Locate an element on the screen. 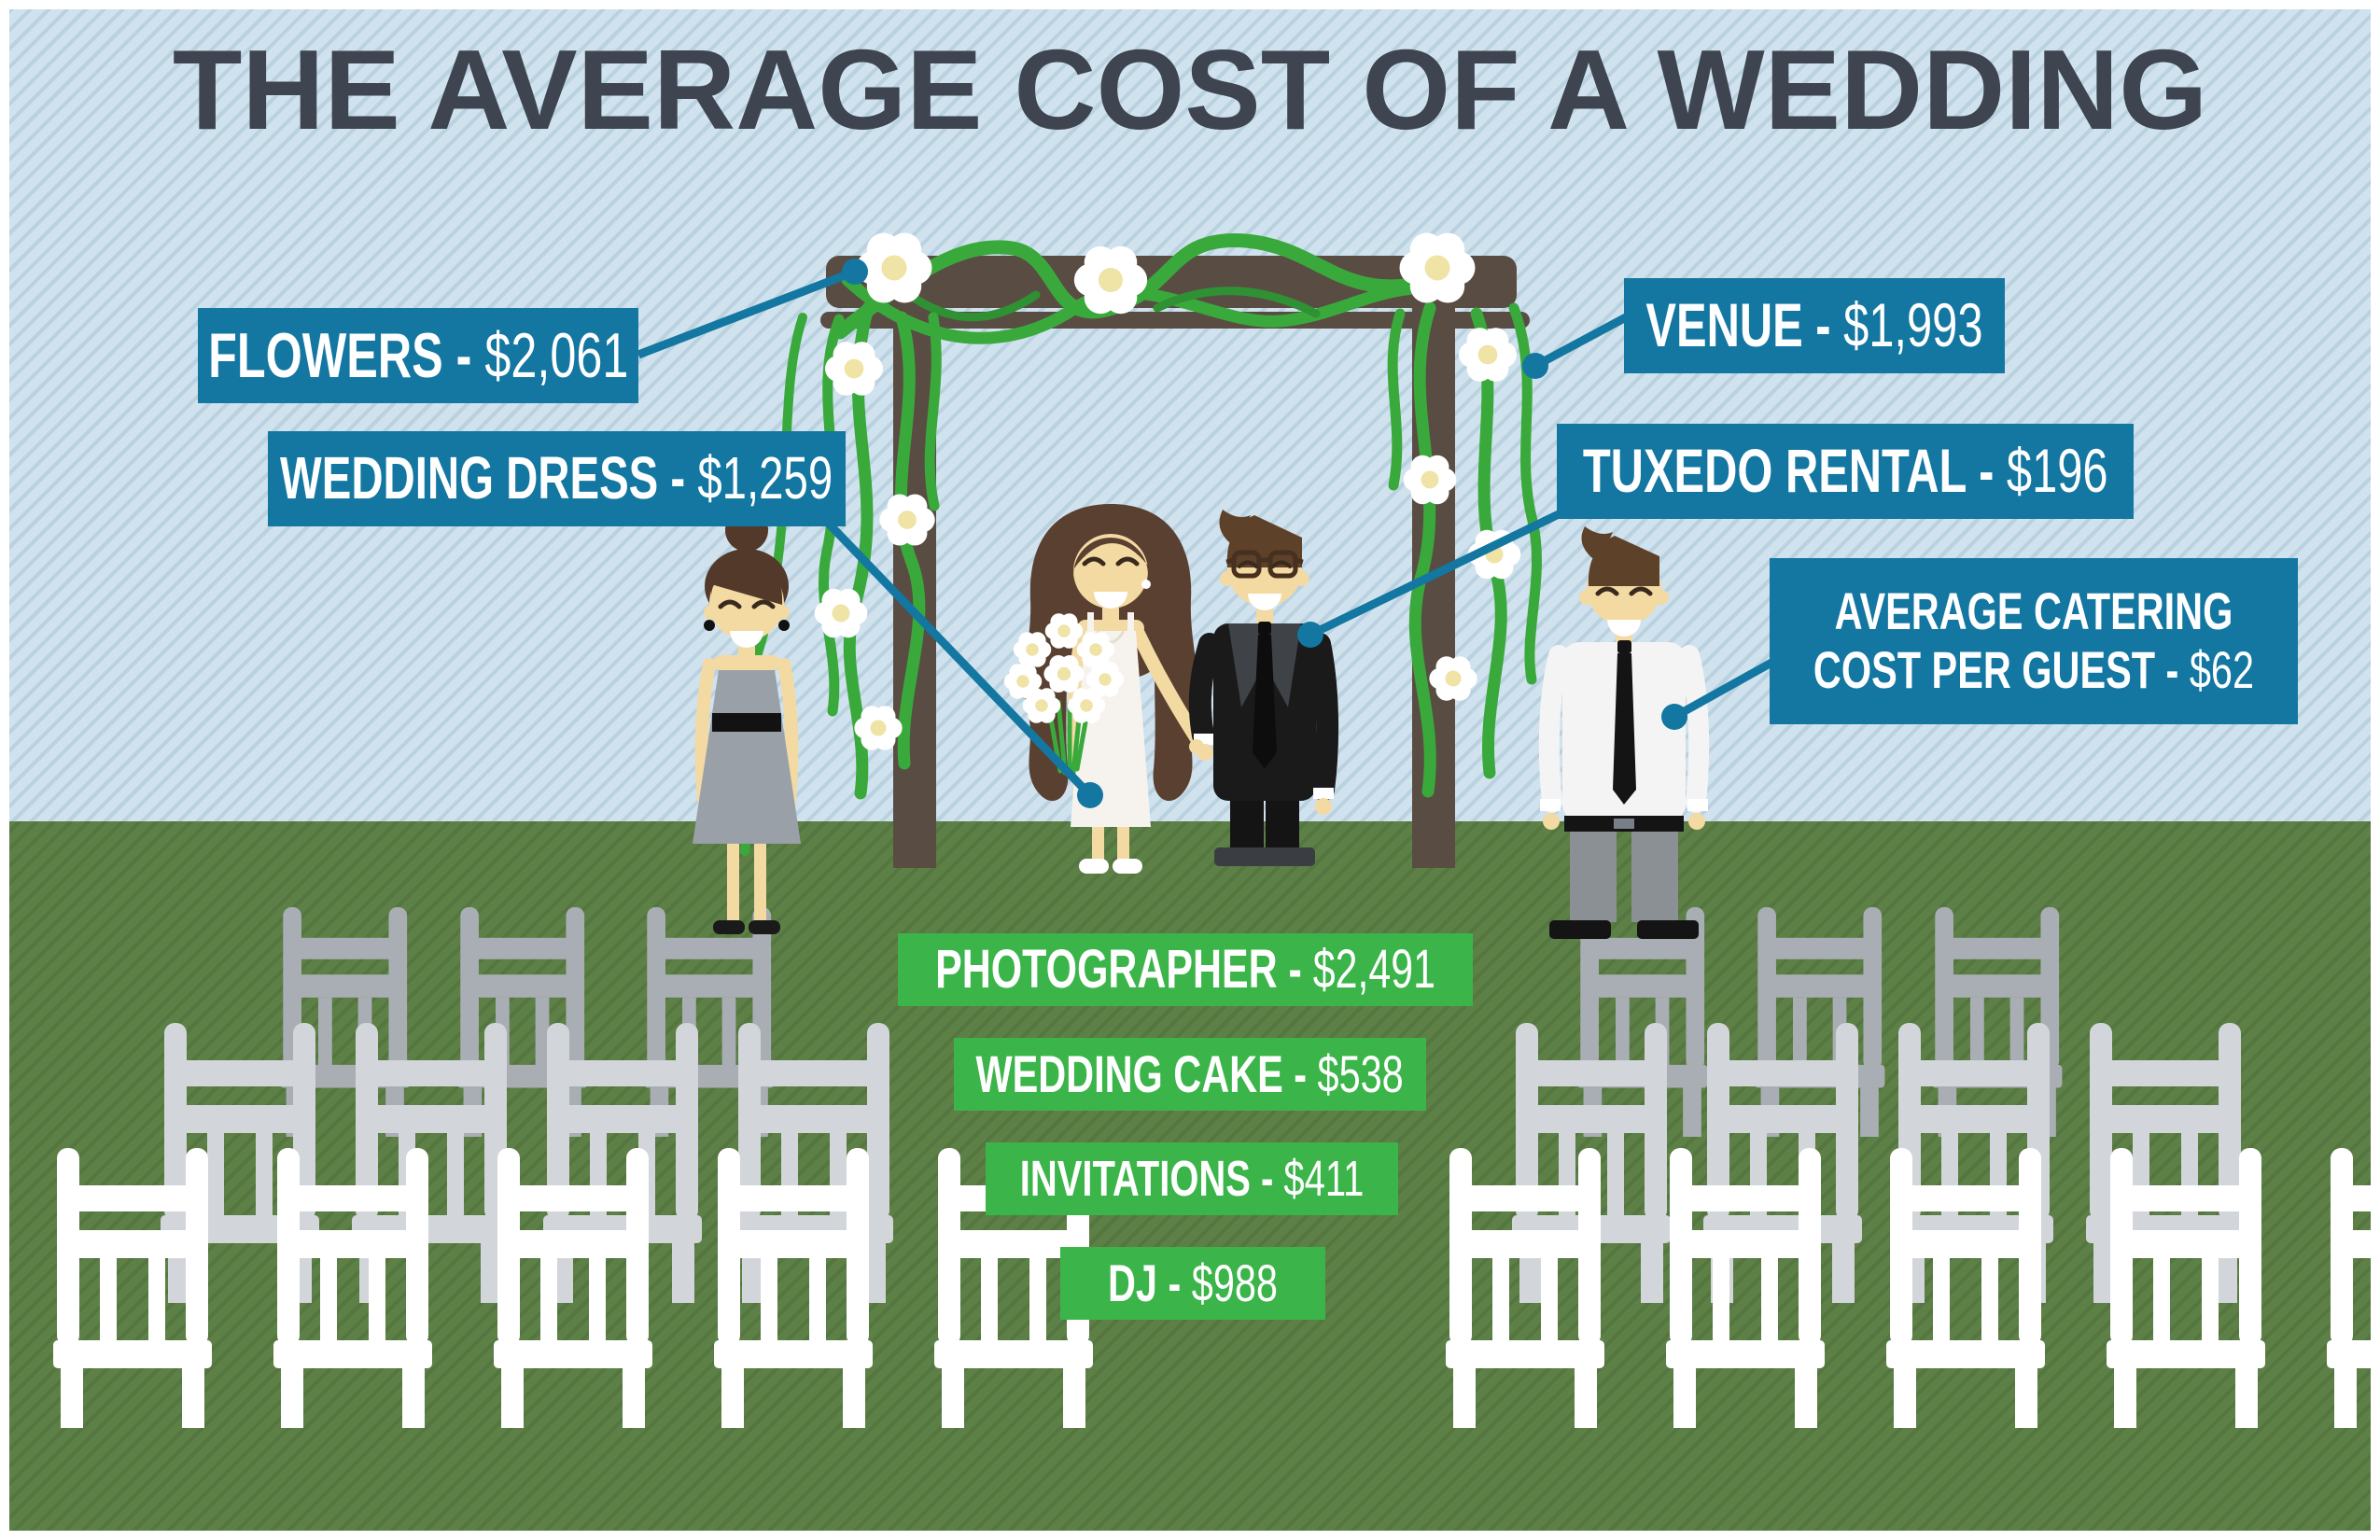 The width and height of the screenshot is (2380, 1540). photographer-cost-callout: PHOTOGRAPHER - $2,491 is located at coordinates (1185, 969).